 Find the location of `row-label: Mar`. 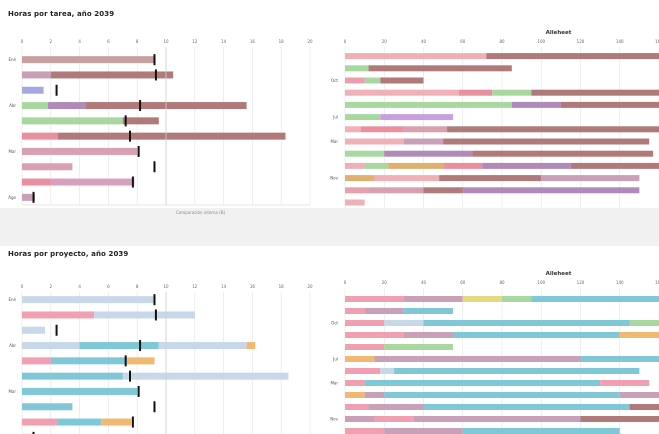

row-label: Mar is located at coordinates (334, 383).